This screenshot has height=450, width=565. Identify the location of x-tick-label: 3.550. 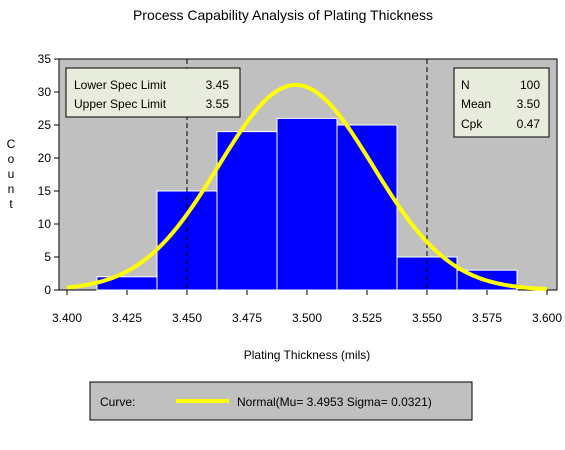
(427, 318).